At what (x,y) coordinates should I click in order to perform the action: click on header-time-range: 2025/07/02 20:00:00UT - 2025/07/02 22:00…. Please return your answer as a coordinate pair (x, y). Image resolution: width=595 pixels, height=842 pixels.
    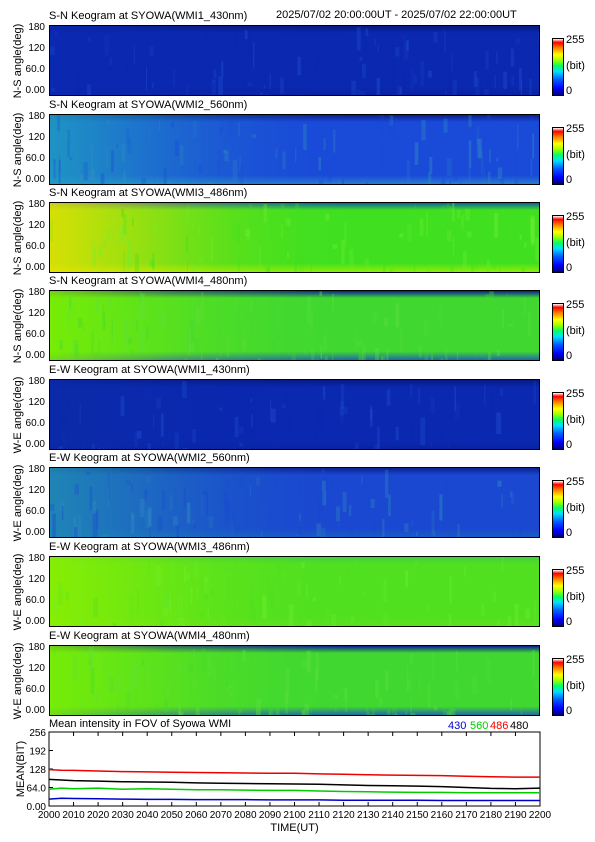
    Looking at the image, I should click on (396, 15).